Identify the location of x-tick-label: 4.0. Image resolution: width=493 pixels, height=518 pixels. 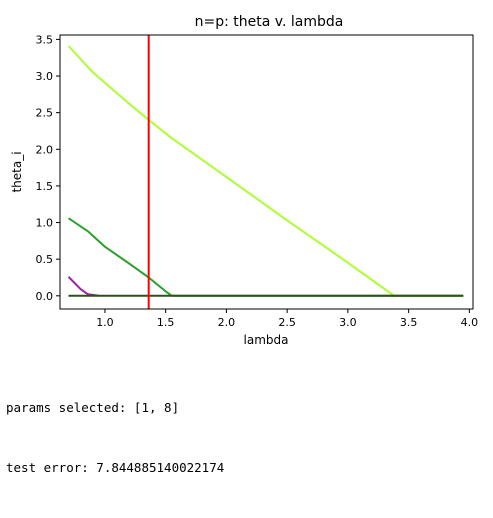
(470, 322).